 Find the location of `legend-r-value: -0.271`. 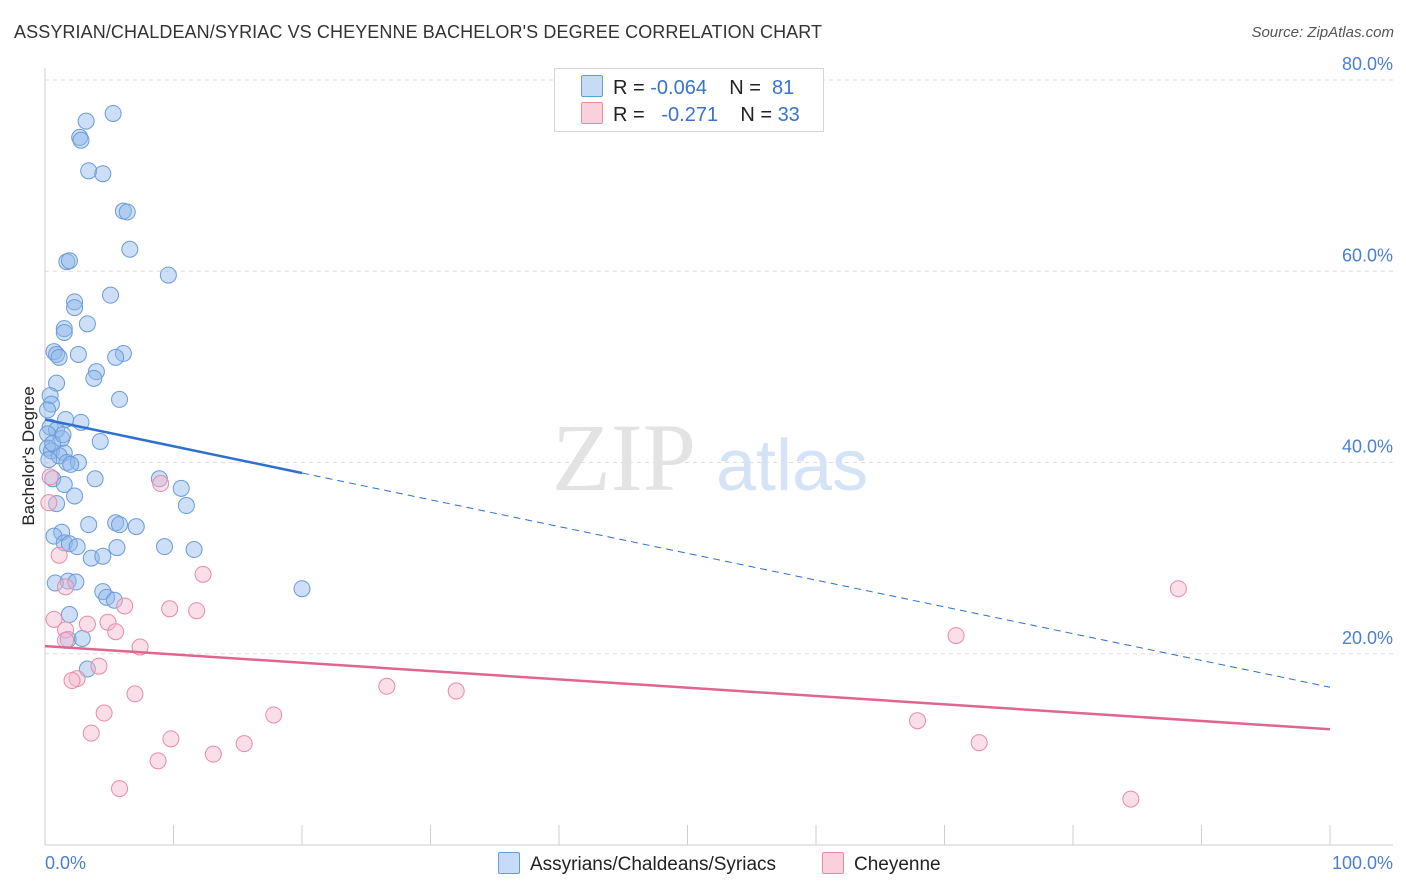

legend-r-value: -0.271 is located at coordinates (690, 115).